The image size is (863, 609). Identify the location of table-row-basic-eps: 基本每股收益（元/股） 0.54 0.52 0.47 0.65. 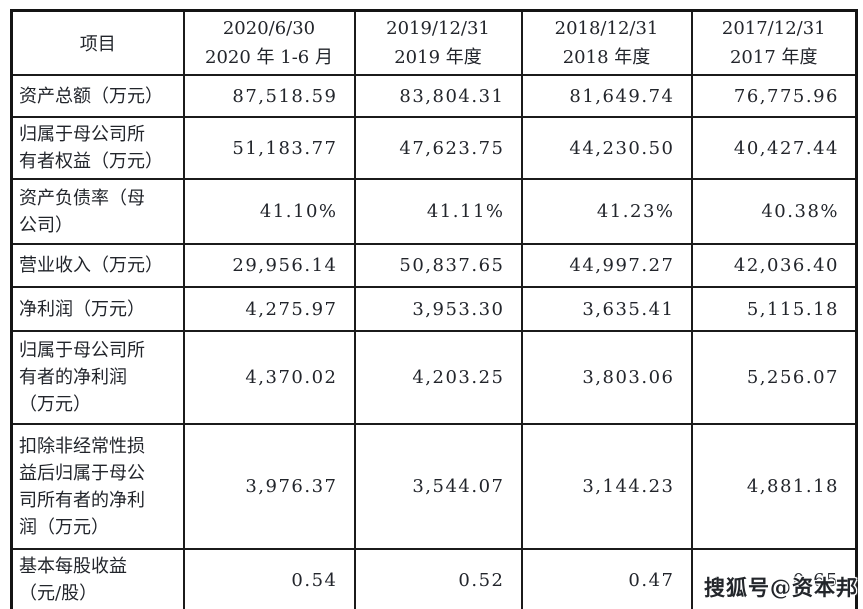
(434, 578).